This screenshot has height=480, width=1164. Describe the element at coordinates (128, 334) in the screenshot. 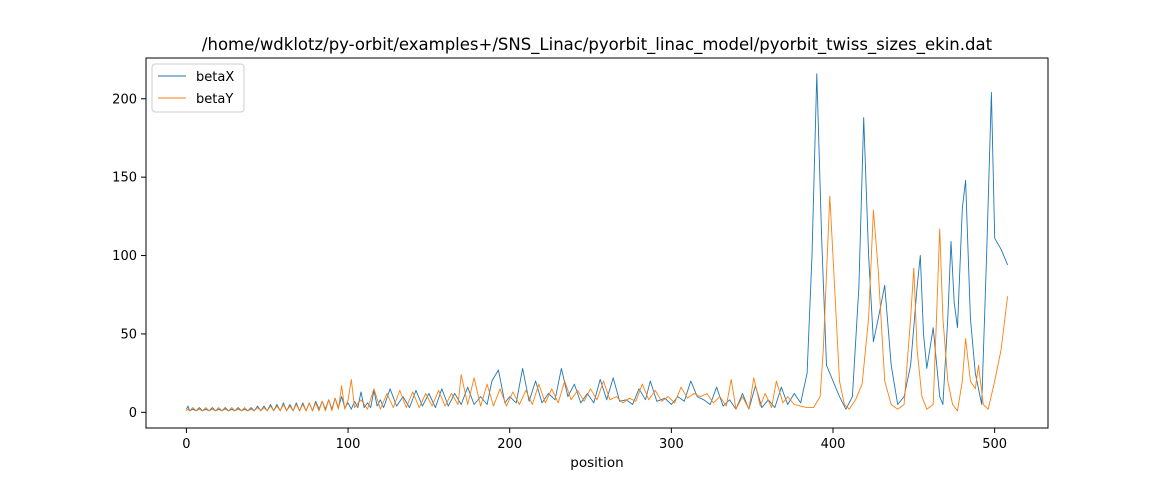

I see `y-tick-label: 50` at that location.